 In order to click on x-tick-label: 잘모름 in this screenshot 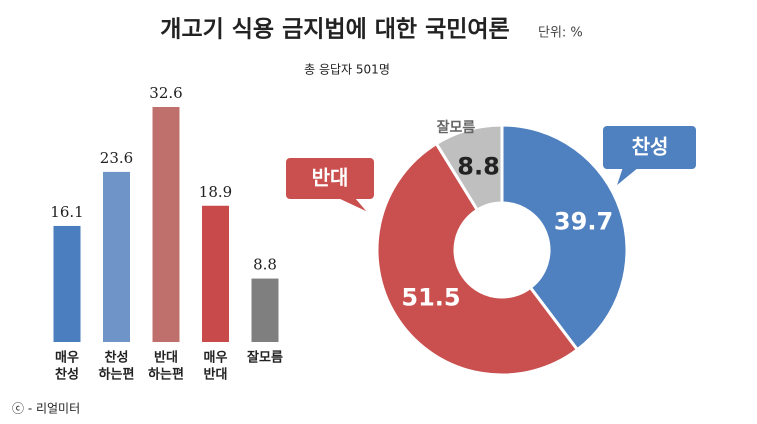, I will do `click(265, 358)`.